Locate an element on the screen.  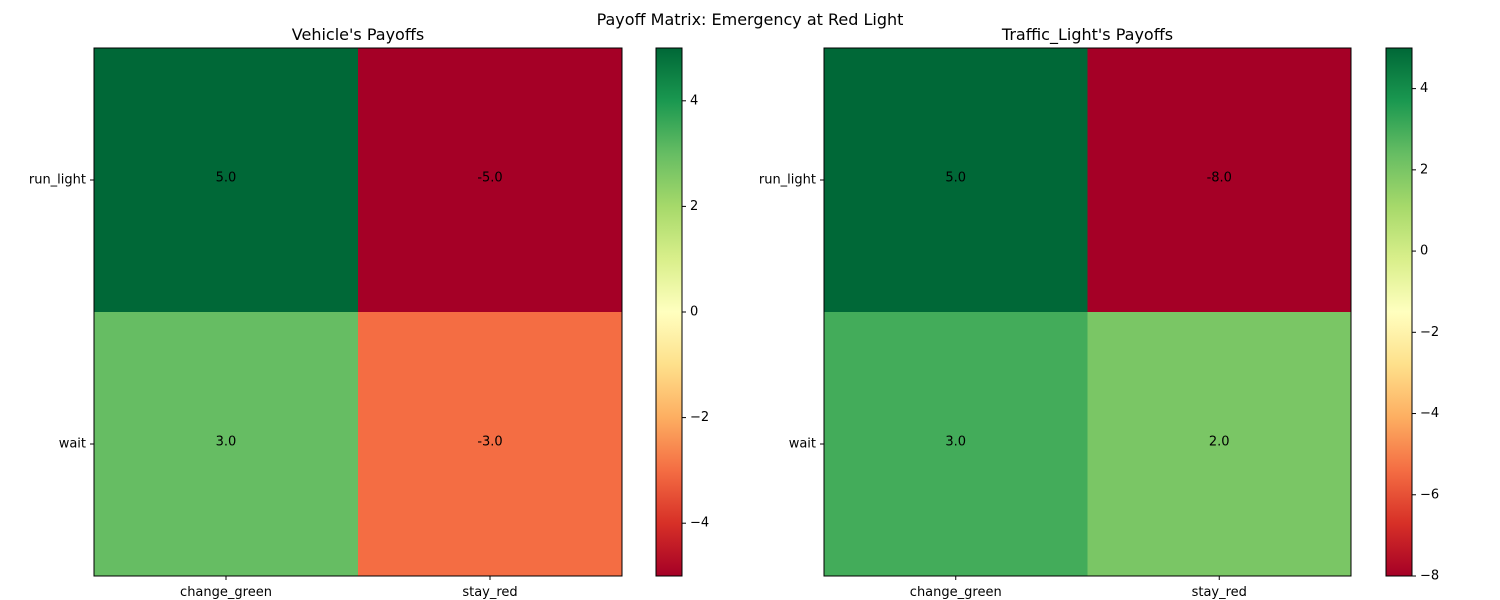
colorbar-tick-label: −6 is located at coordinates (1429, 494).